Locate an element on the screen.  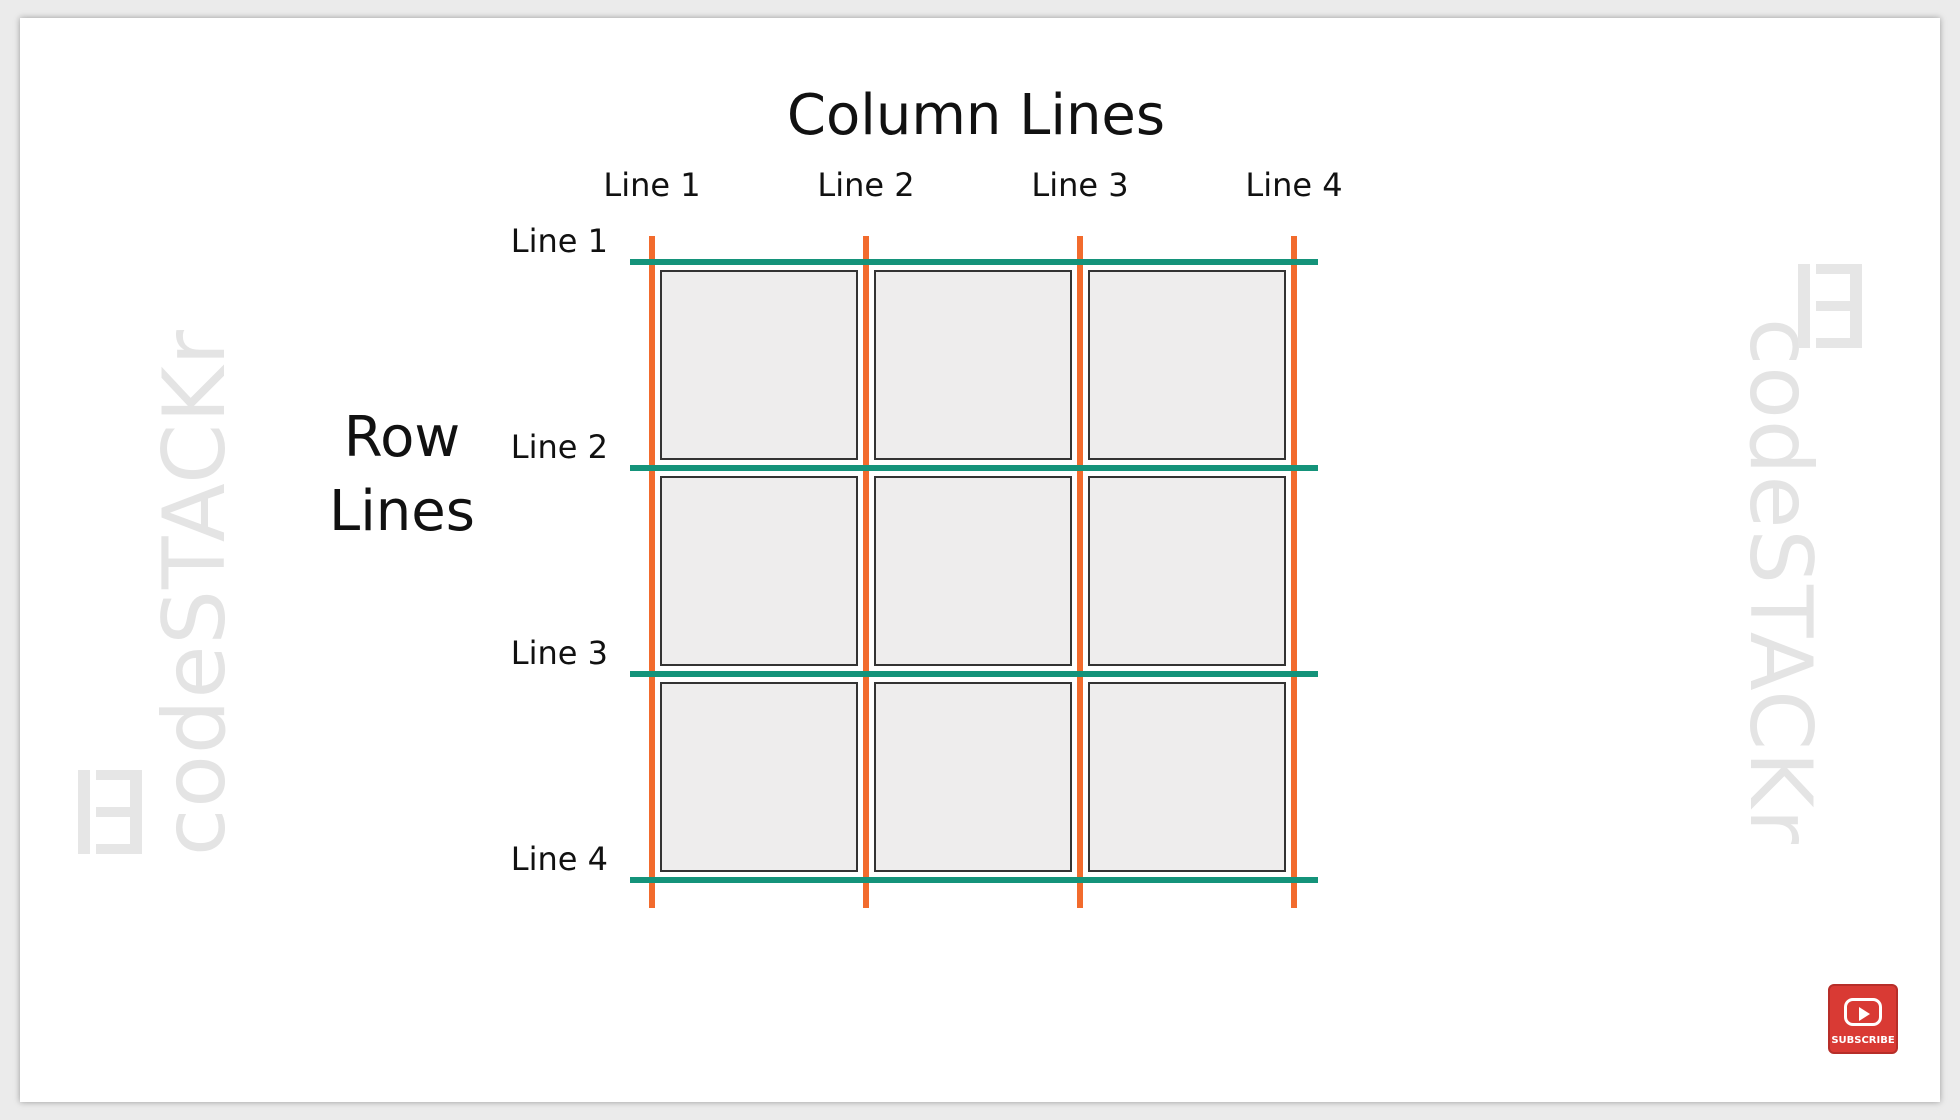
youtube-play-icon is located at coordinates (1863, 1012).